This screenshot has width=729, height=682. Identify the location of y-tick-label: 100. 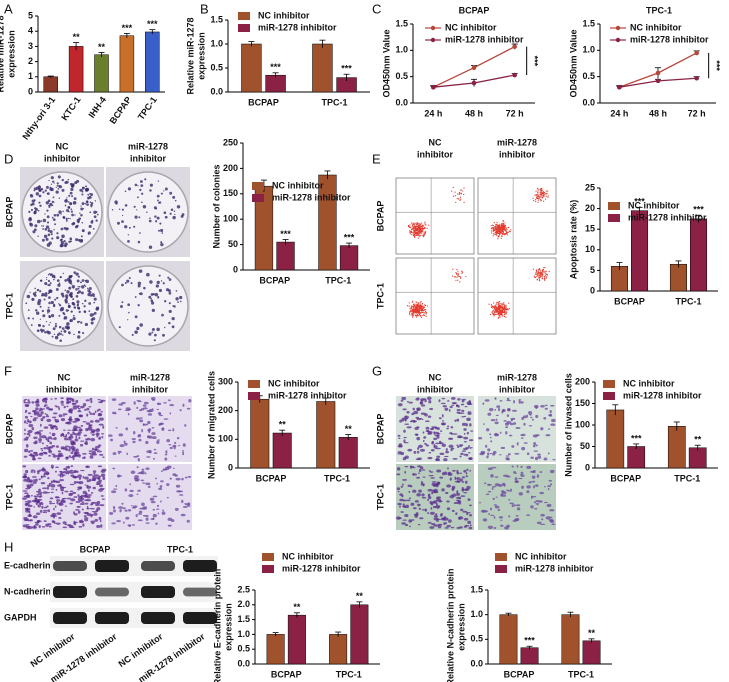
(225, 439).